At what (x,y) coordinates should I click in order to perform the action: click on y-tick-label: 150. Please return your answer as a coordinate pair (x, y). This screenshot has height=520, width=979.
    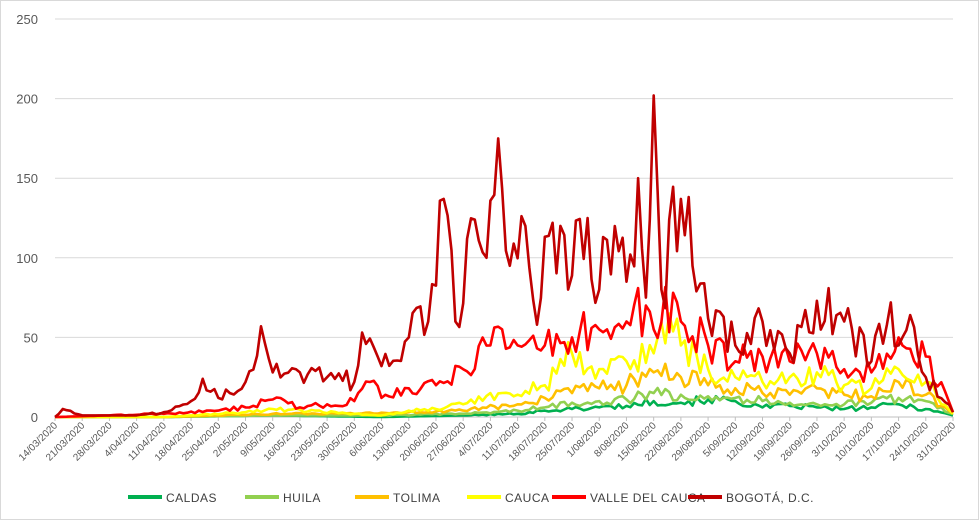
    Looking at the image, I should click on (27, 178).